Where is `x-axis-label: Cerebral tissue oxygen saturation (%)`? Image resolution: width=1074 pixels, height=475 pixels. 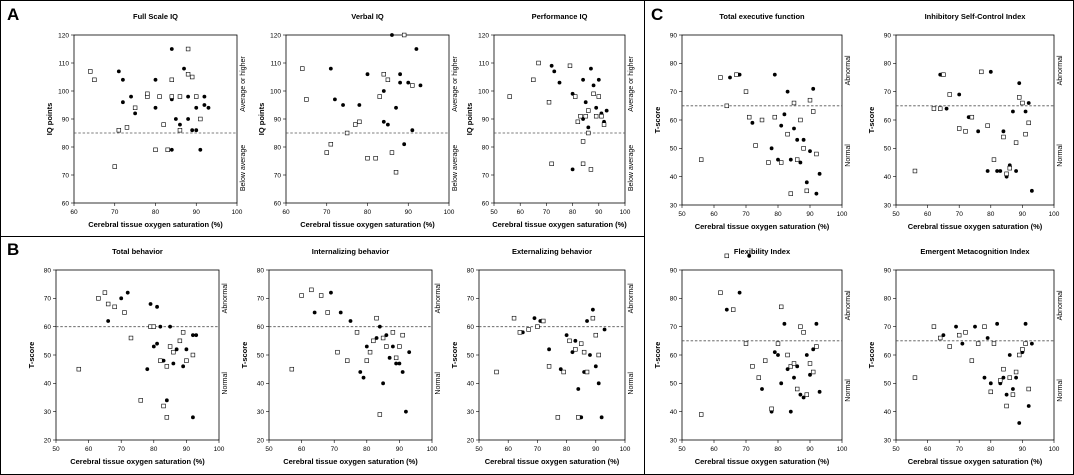
x-axis-label: Cerebral tissue oxygen saturation (%) is located at coordinates (975, 226).